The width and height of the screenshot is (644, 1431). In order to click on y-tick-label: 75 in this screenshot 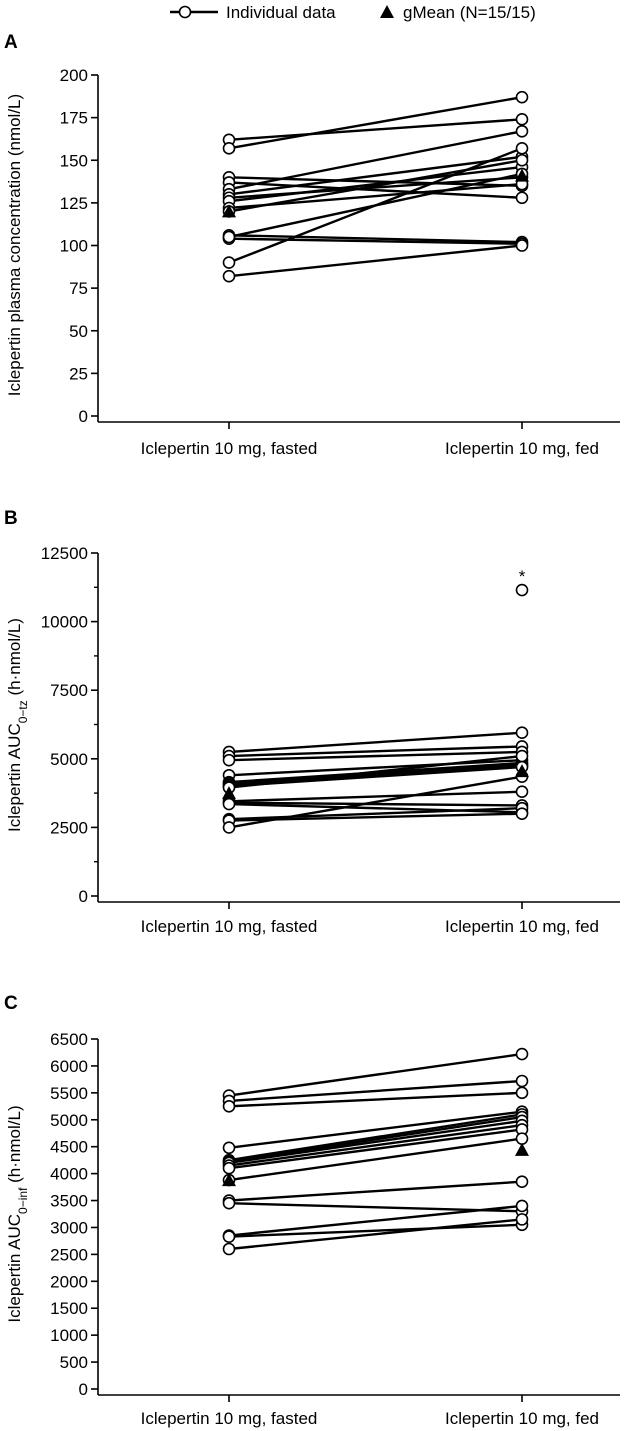, I will do `click(78, 288)`.